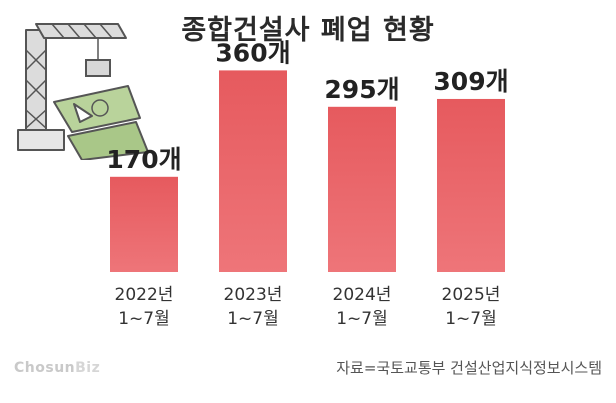 The height and width of the screenshot is (403, 616). Describe the element at coordinates (252, 52) in the screenshot. I see `value-label-1: 360개` at that location.